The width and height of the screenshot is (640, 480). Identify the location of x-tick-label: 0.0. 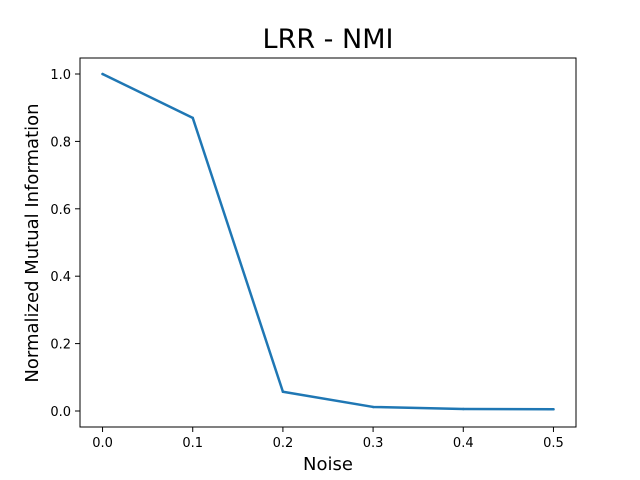
(102, 443).